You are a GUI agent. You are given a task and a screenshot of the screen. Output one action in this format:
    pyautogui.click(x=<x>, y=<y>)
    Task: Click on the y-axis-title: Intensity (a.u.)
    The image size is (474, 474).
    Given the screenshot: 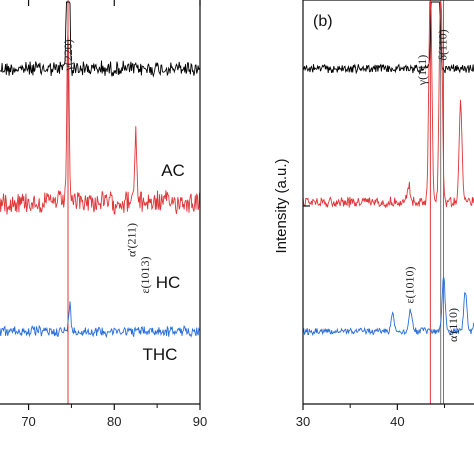 What is the action you would take?
    pyautogui.click(x=281, y=205)
    